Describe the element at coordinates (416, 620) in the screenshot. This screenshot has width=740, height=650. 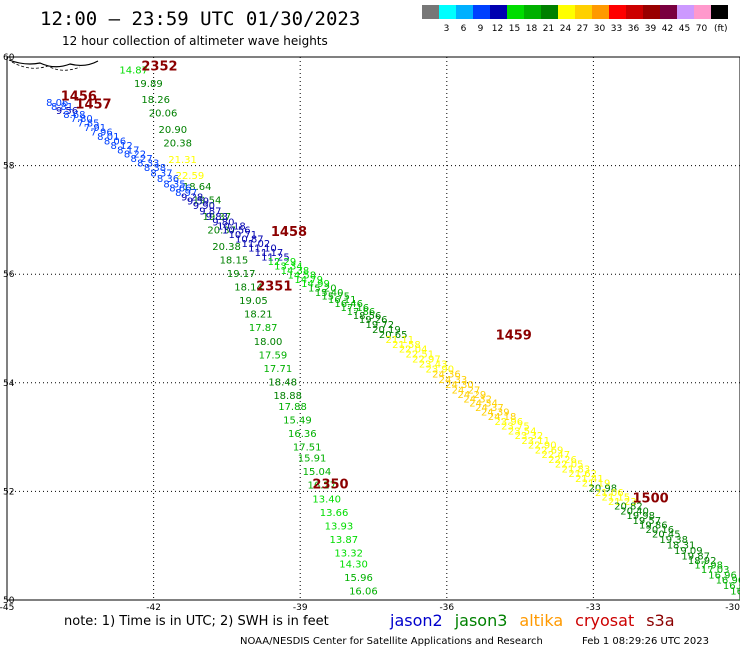
I see `satellite-jason2: jason2` at that location.